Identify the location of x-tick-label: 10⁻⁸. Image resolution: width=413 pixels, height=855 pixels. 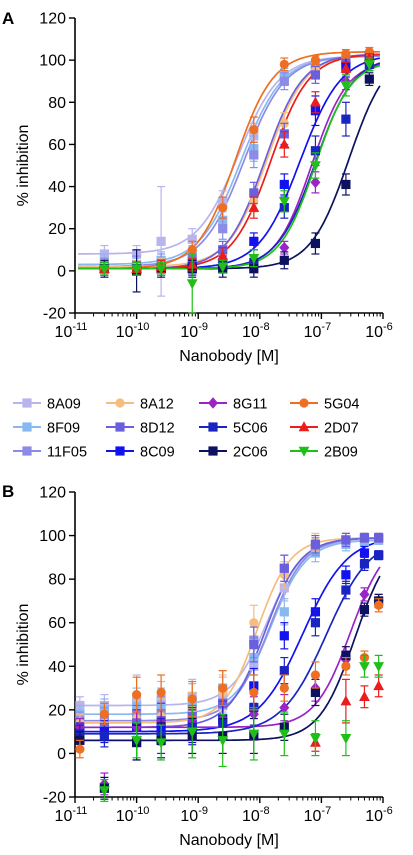
(256, 815).